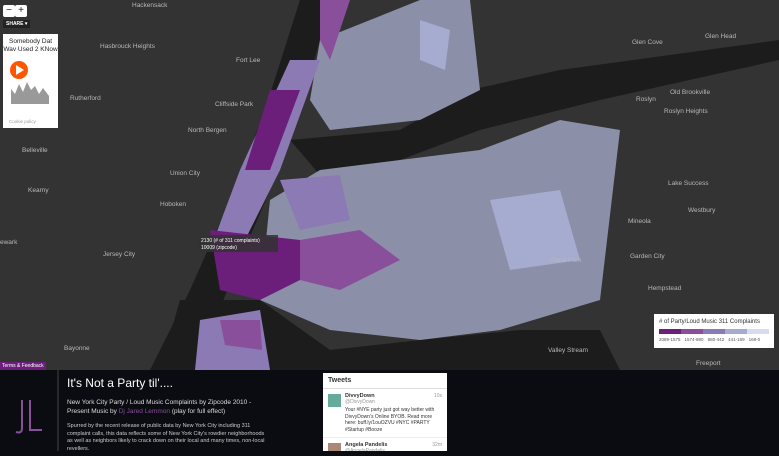  Describe the element at coordinates (22, 121) in the screenshot. I see `cookie-policy: Cookie policy` at that location.